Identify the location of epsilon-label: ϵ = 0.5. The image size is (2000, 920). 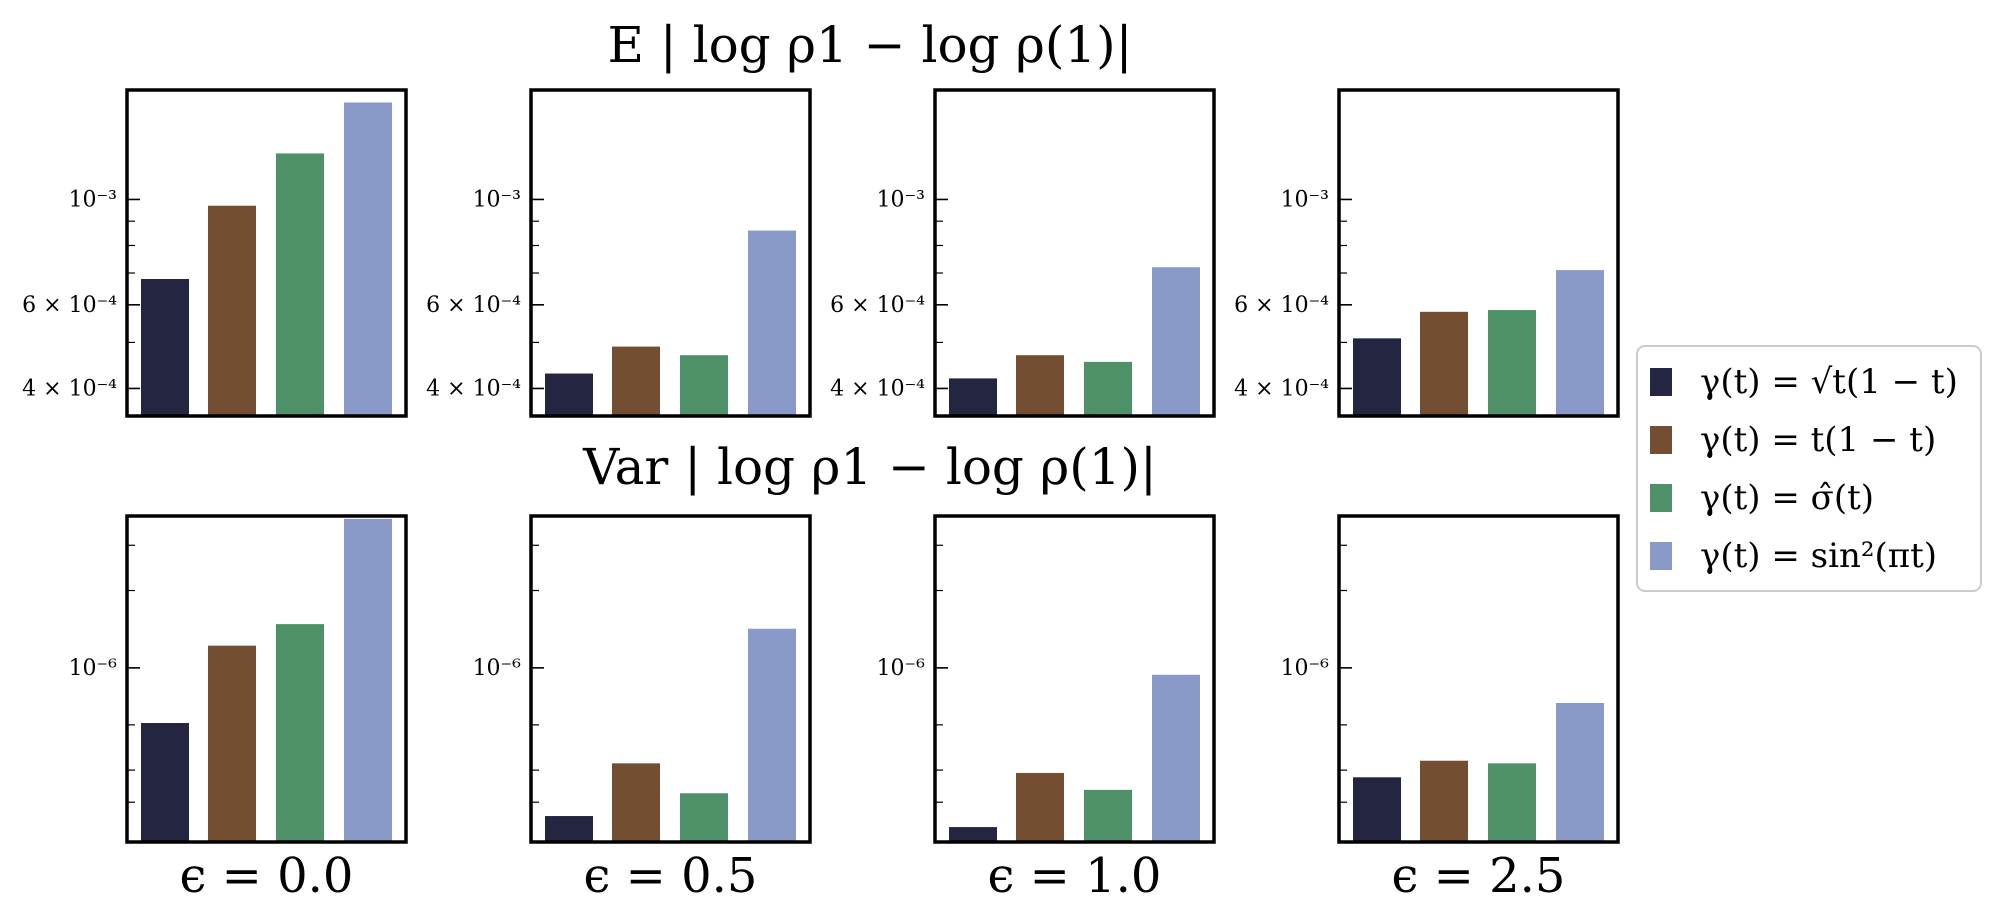
(671, 876).